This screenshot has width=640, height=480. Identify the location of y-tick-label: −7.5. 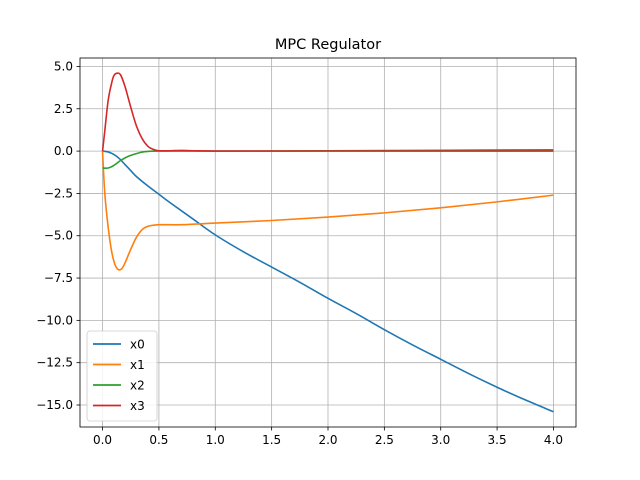
(58, 278).